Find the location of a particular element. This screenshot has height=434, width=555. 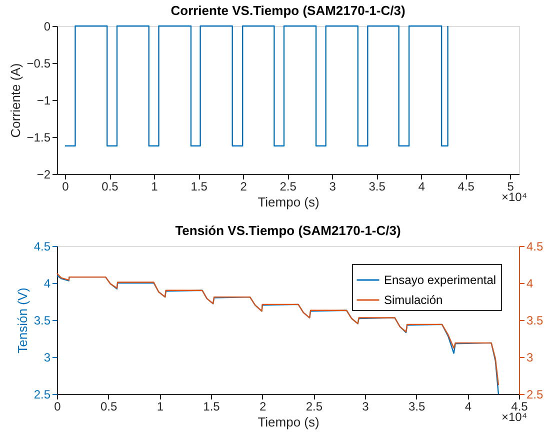

legend-label: Simulación is located at coordinates (413, 300).